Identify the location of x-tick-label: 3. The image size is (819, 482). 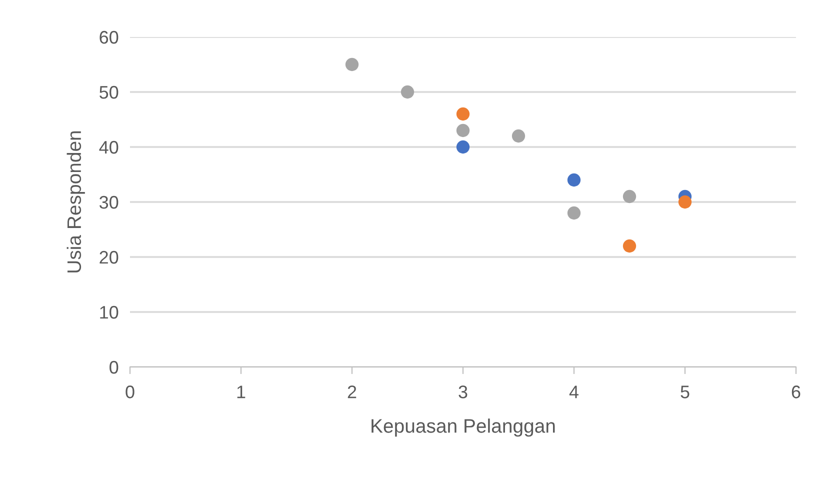
(463, 392).